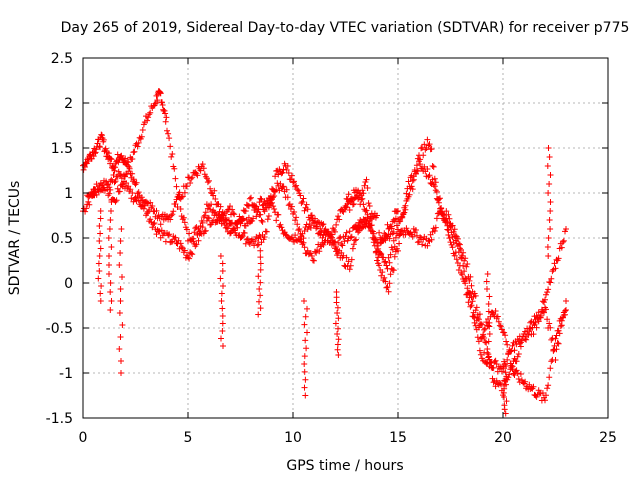 The height and width of the screenshot is (480, 640). Describe the element at coordinates (503, 438) in the screenshot. I see `x-tick-label: 20` at that location.